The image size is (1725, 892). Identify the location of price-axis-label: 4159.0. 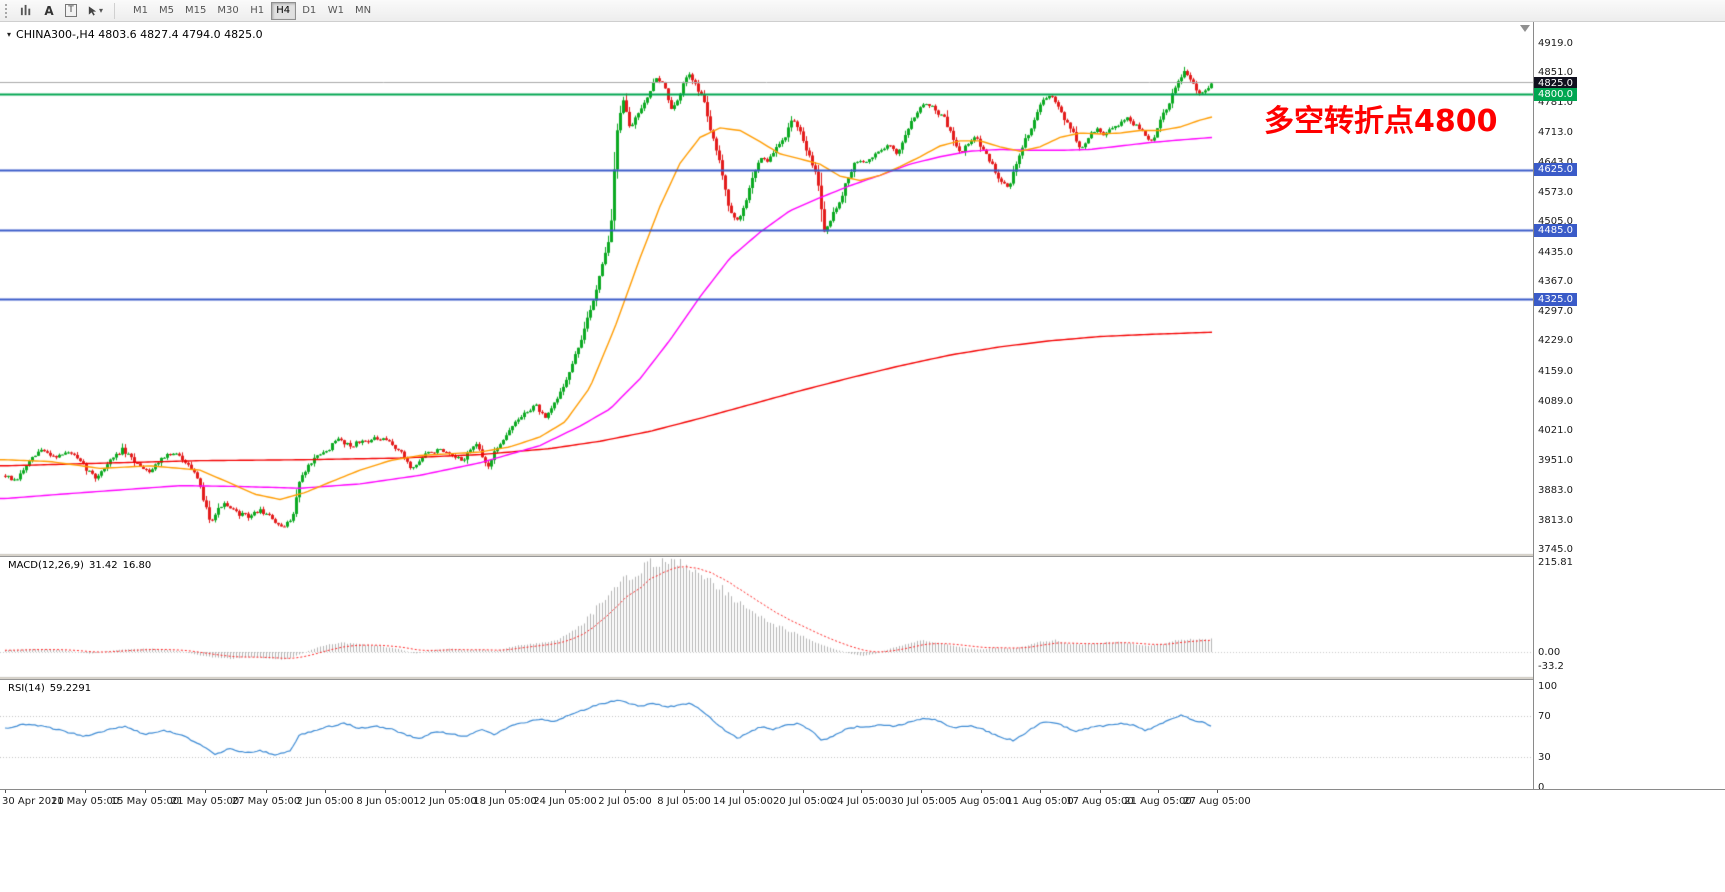
(1555, 371).